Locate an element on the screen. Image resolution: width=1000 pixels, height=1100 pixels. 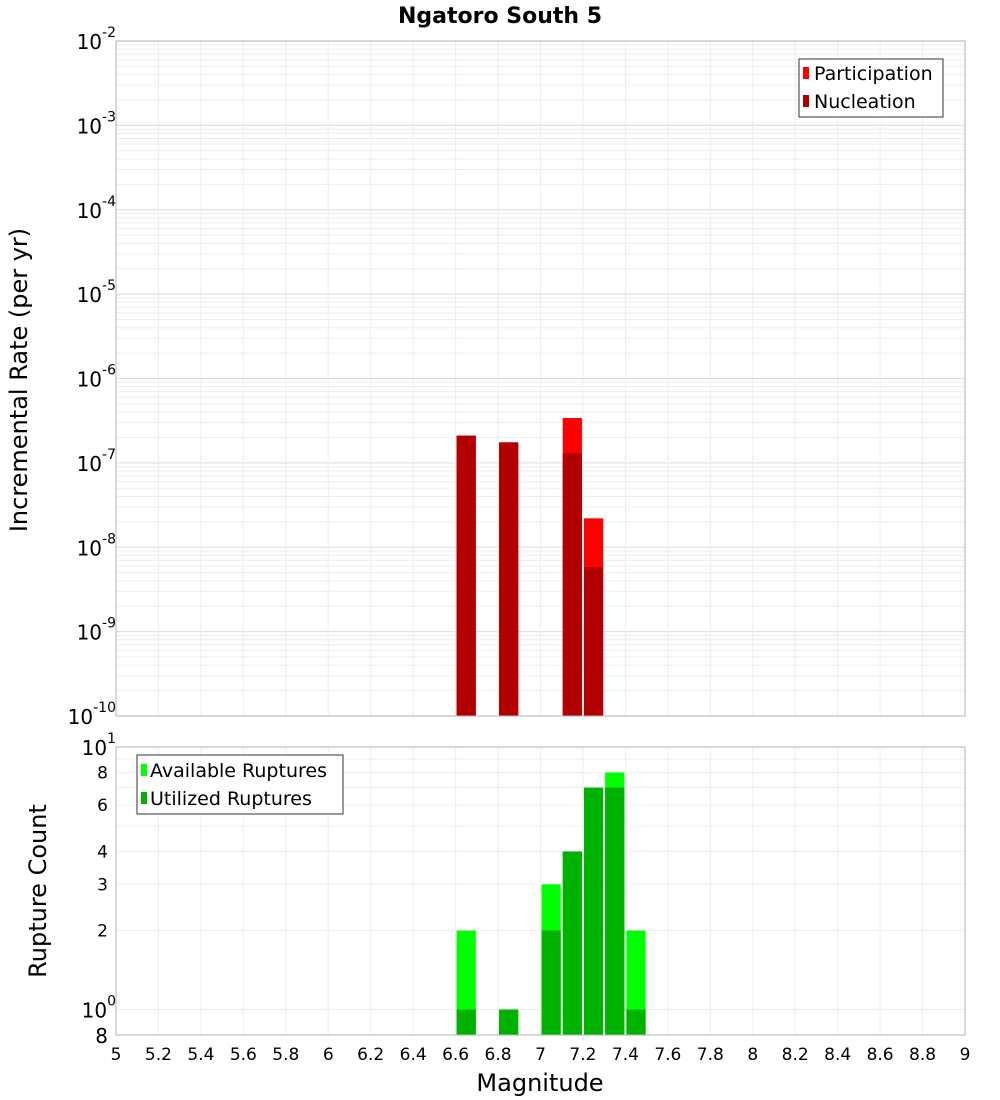
x-tick-label: 5 is located at coordinates (116, 1055).